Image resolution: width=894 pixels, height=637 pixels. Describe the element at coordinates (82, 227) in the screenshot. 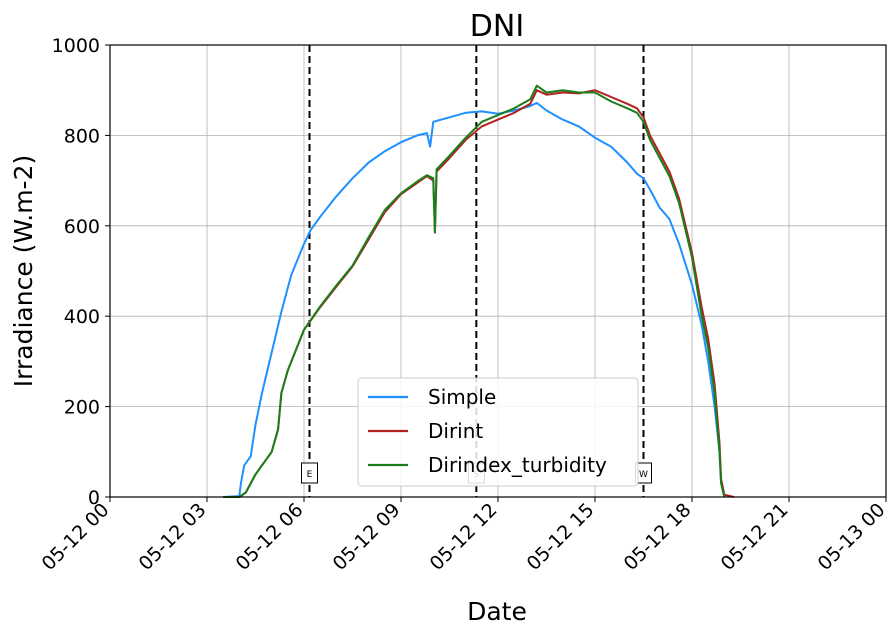

I see `y-tick-label: 600` at that location.